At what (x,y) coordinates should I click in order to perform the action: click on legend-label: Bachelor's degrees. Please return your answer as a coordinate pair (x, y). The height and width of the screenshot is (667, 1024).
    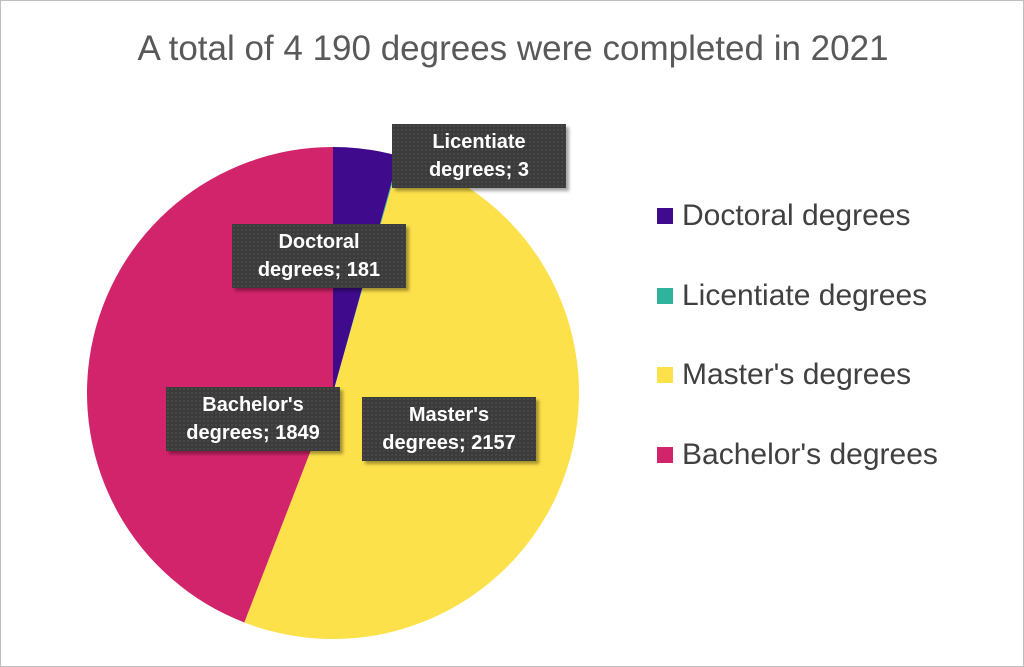
    Looking at the image, I should click on (810, 454).